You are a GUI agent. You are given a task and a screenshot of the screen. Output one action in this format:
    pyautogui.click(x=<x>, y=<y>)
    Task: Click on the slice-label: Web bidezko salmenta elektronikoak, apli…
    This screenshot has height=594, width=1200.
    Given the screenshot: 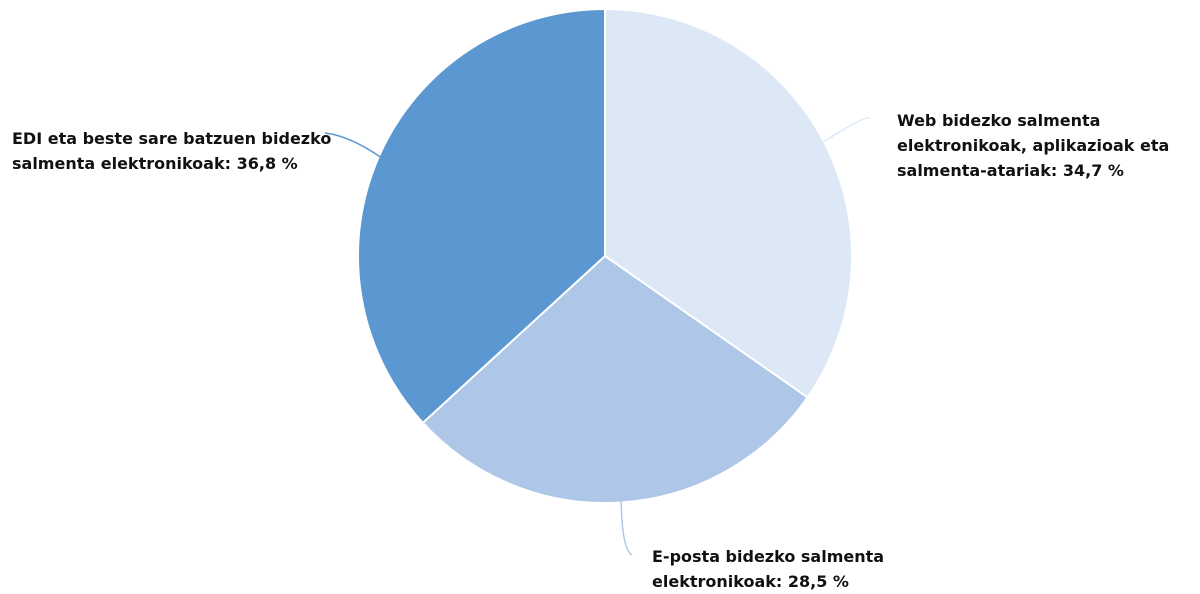 What is the action you would take?
    pyautogui.click(x=1048, y=145)
    